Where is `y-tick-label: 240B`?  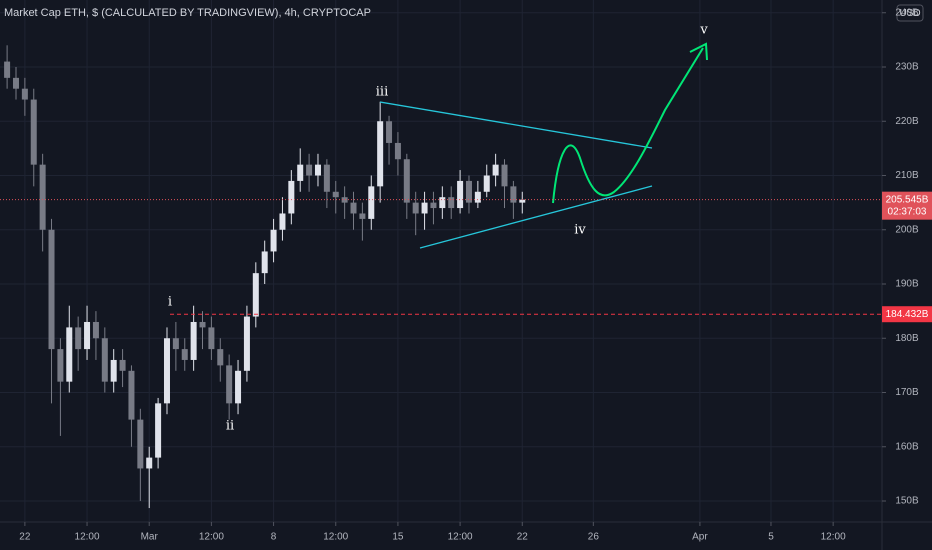 y-tick-label: 240B is located at coordinates (907, 12).